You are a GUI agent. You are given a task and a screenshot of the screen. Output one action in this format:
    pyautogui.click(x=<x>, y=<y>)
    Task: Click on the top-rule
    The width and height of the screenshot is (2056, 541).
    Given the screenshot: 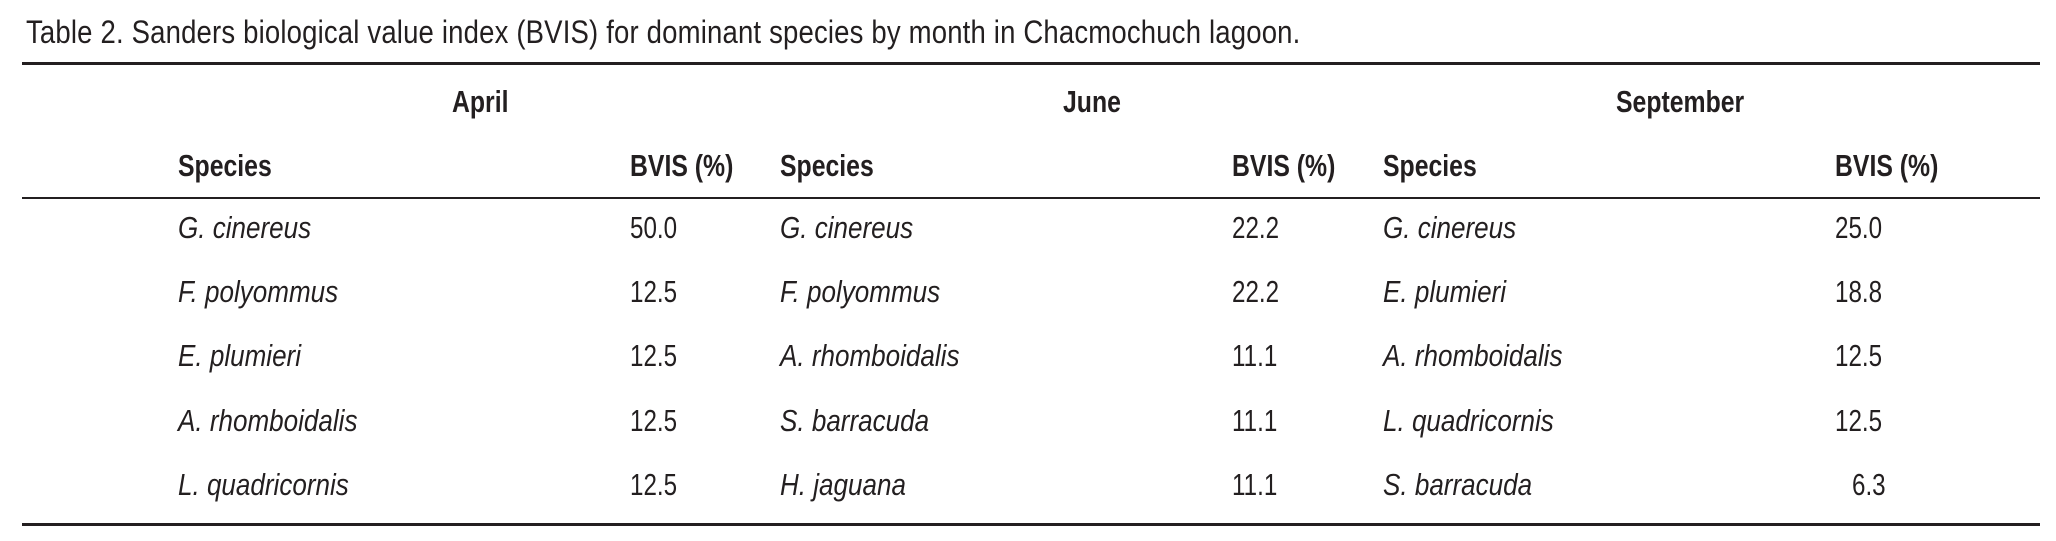 What is the action you would take?
    pyautogui.click(x=1031, y=63)
    